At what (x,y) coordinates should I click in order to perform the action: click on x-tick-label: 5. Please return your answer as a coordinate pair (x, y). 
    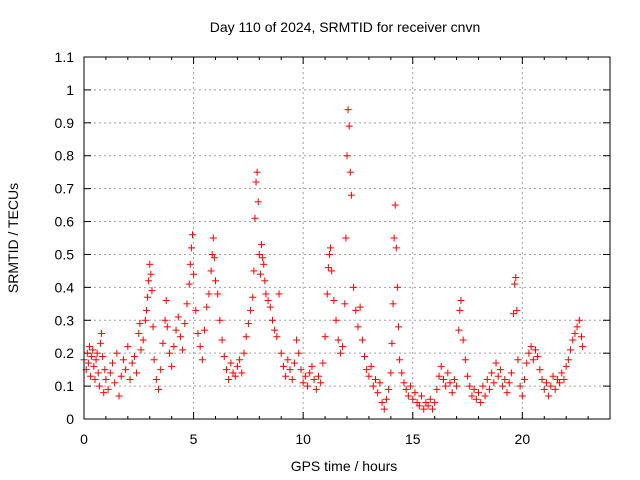
    Looking at the image, I should click on (194, 439).